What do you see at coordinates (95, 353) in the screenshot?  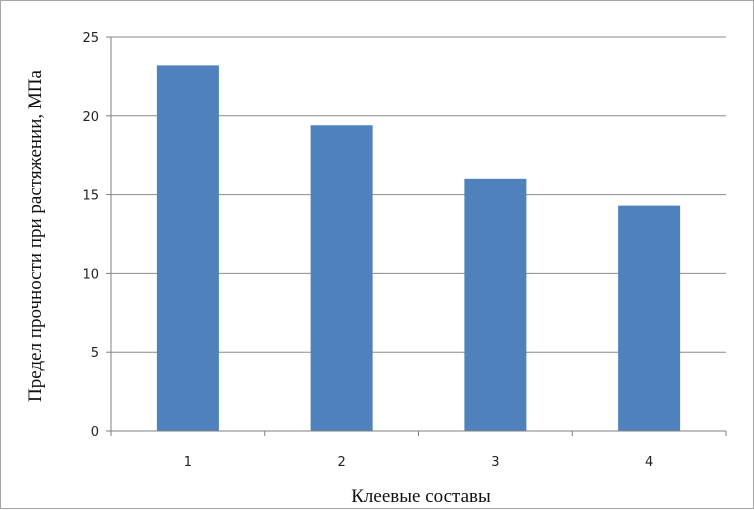 I see `y-tick-label-1: 5` at bounding box center [95, 353].